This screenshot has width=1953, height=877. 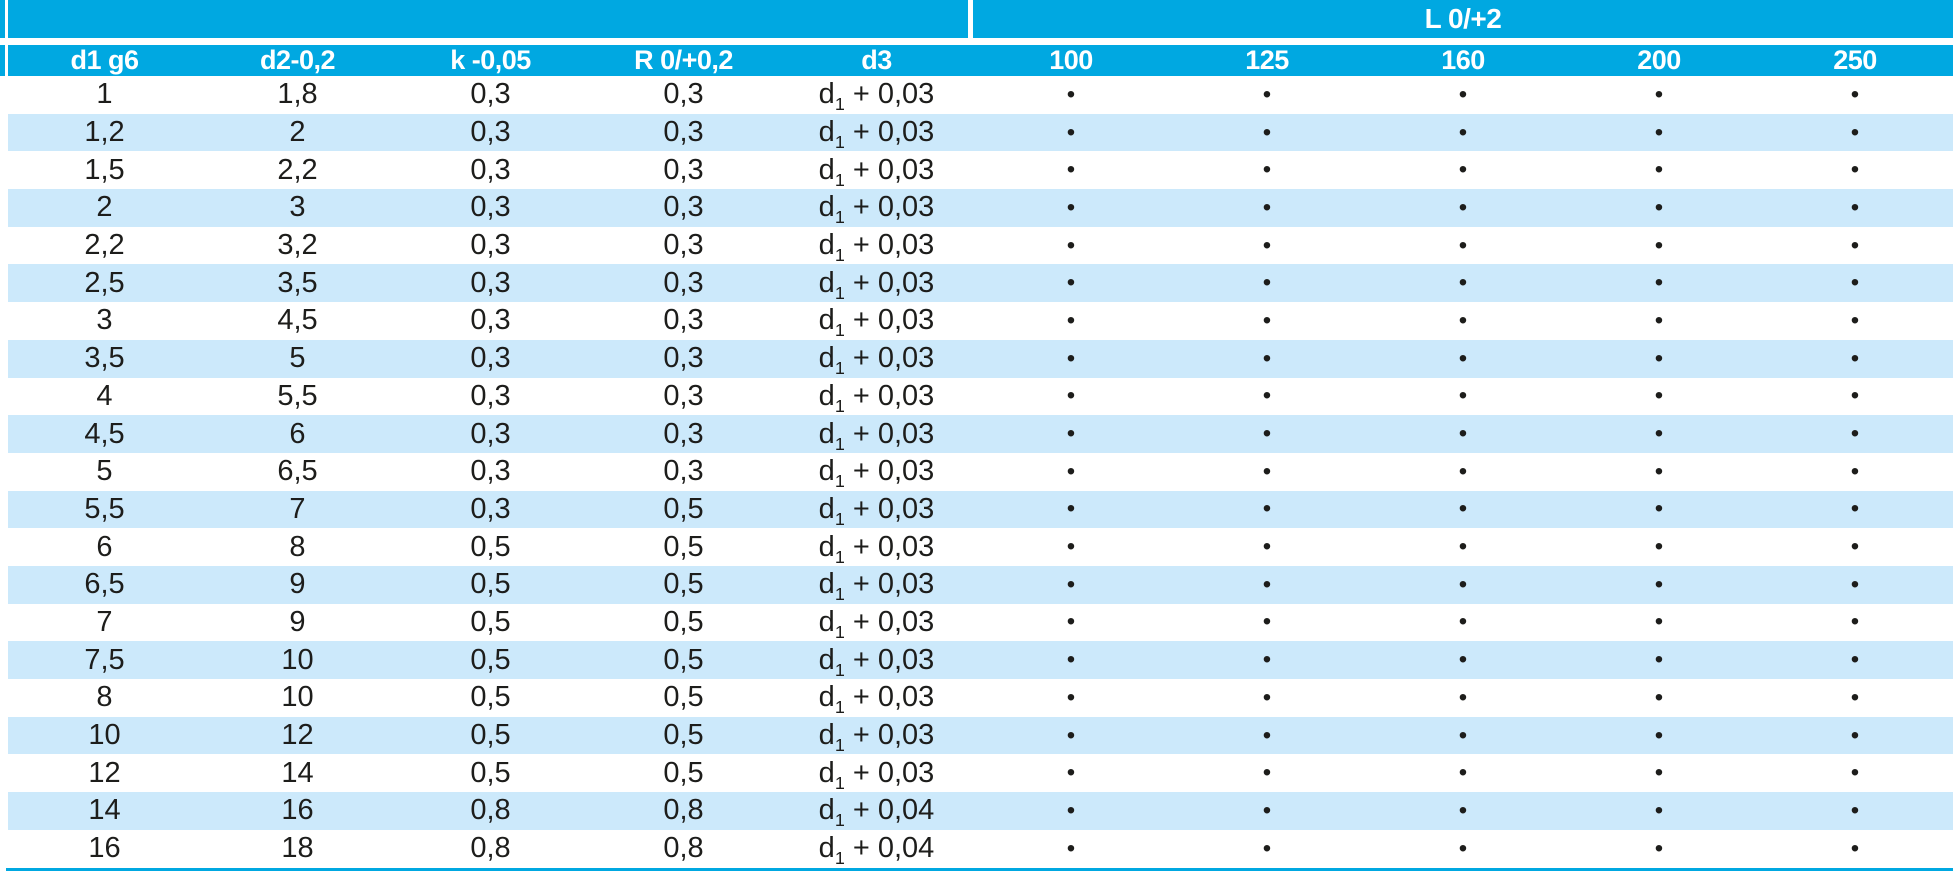 What do you see at coordinates (104, 396) in the screenshot?
I see `cell-d1: 4` at bounding box center [104, 396].